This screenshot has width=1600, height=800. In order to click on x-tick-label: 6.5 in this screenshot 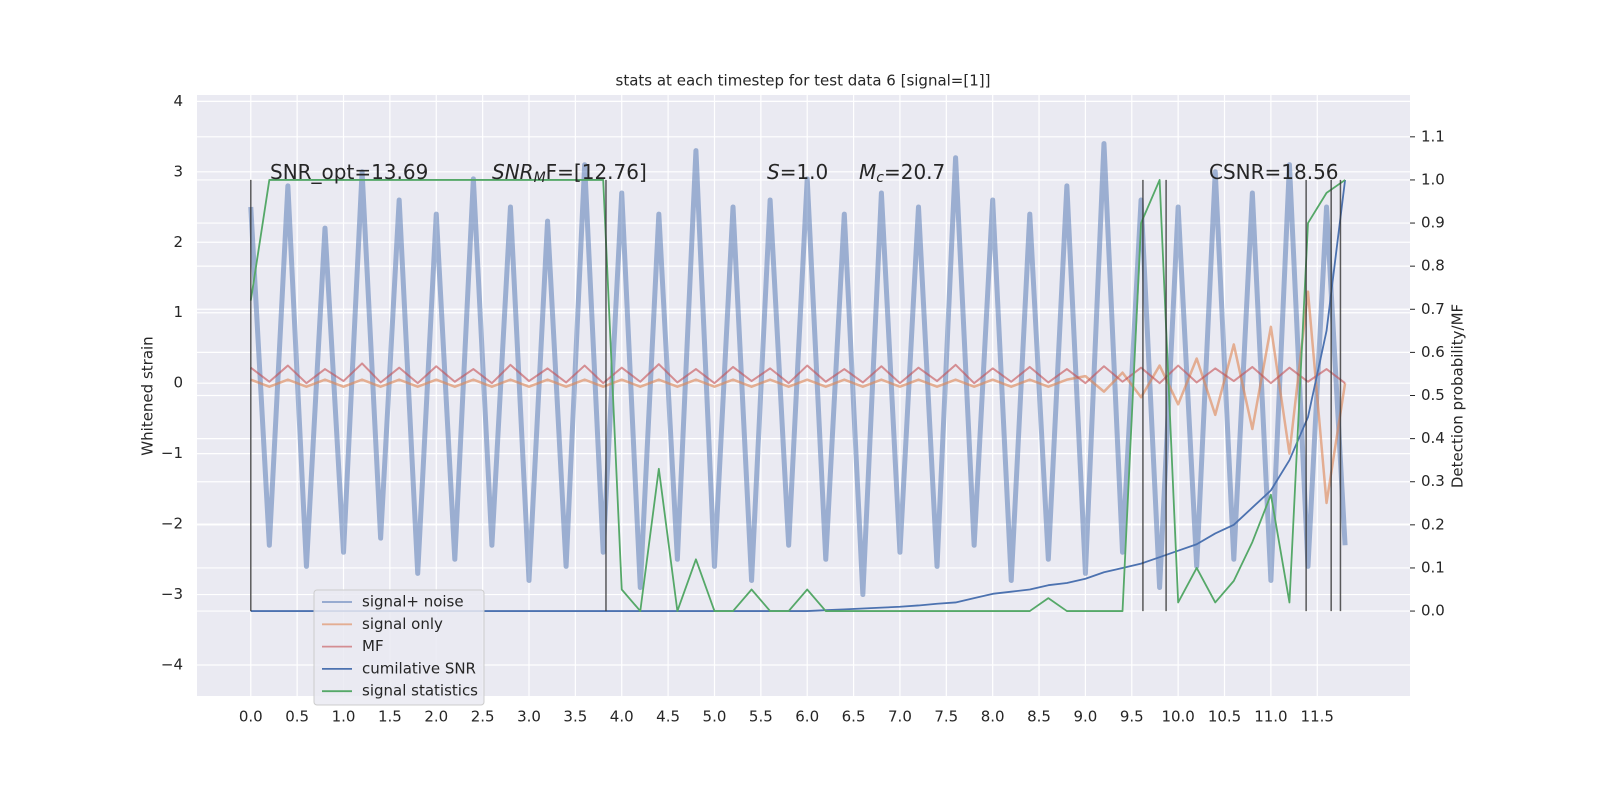, I will do `click(854, 717)`.